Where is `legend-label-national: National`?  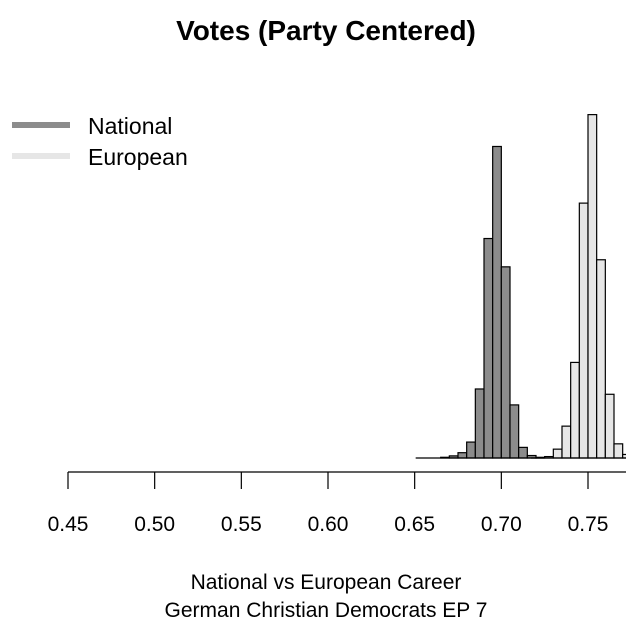
legend-label-national: National is located at coordinates (130, 126).